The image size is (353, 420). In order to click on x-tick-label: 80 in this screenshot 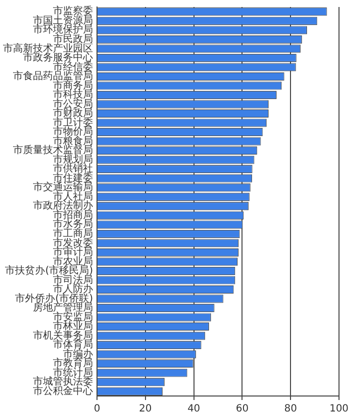, I will do `click(290, 409)`.